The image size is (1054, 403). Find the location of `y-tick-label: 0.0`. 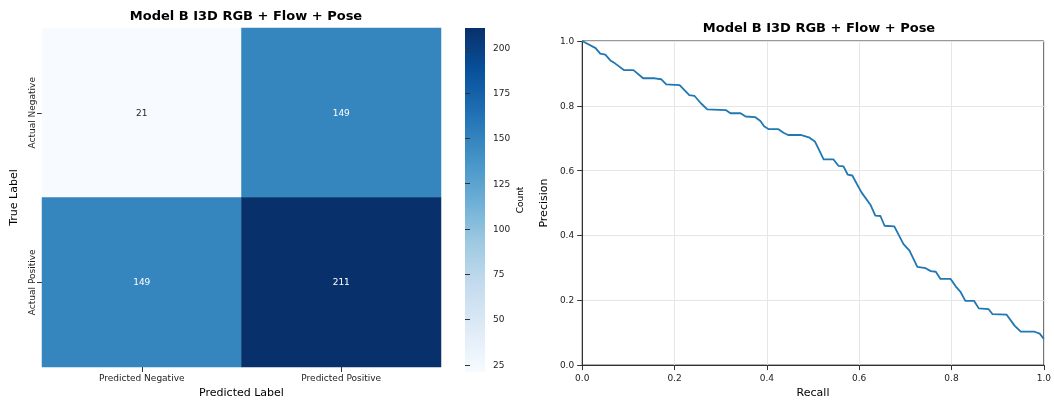

y-tick-label: 0.0 is located at coordinates (567, 365).